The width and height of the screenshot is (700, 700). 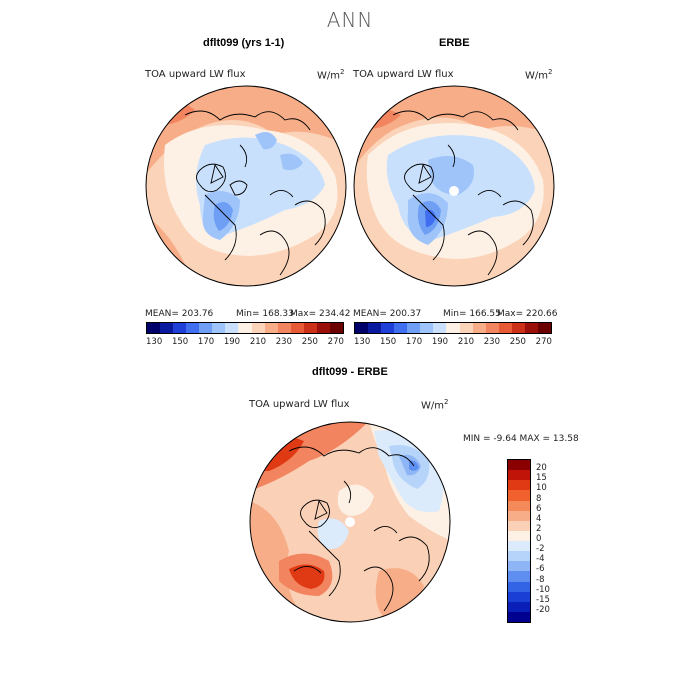 What do you see at coordinates (388, 342) in the screenshot?
I see `panel-2-colorbar-tick-label: 150` at bounding box center [388, 342].